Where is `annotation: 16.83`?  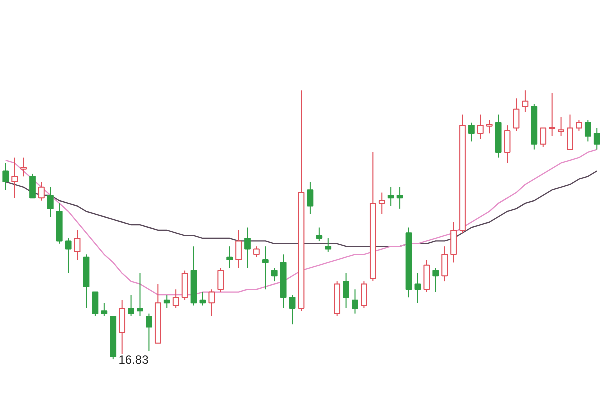 annotation: 16.83 is located at coordinates (134, 360).